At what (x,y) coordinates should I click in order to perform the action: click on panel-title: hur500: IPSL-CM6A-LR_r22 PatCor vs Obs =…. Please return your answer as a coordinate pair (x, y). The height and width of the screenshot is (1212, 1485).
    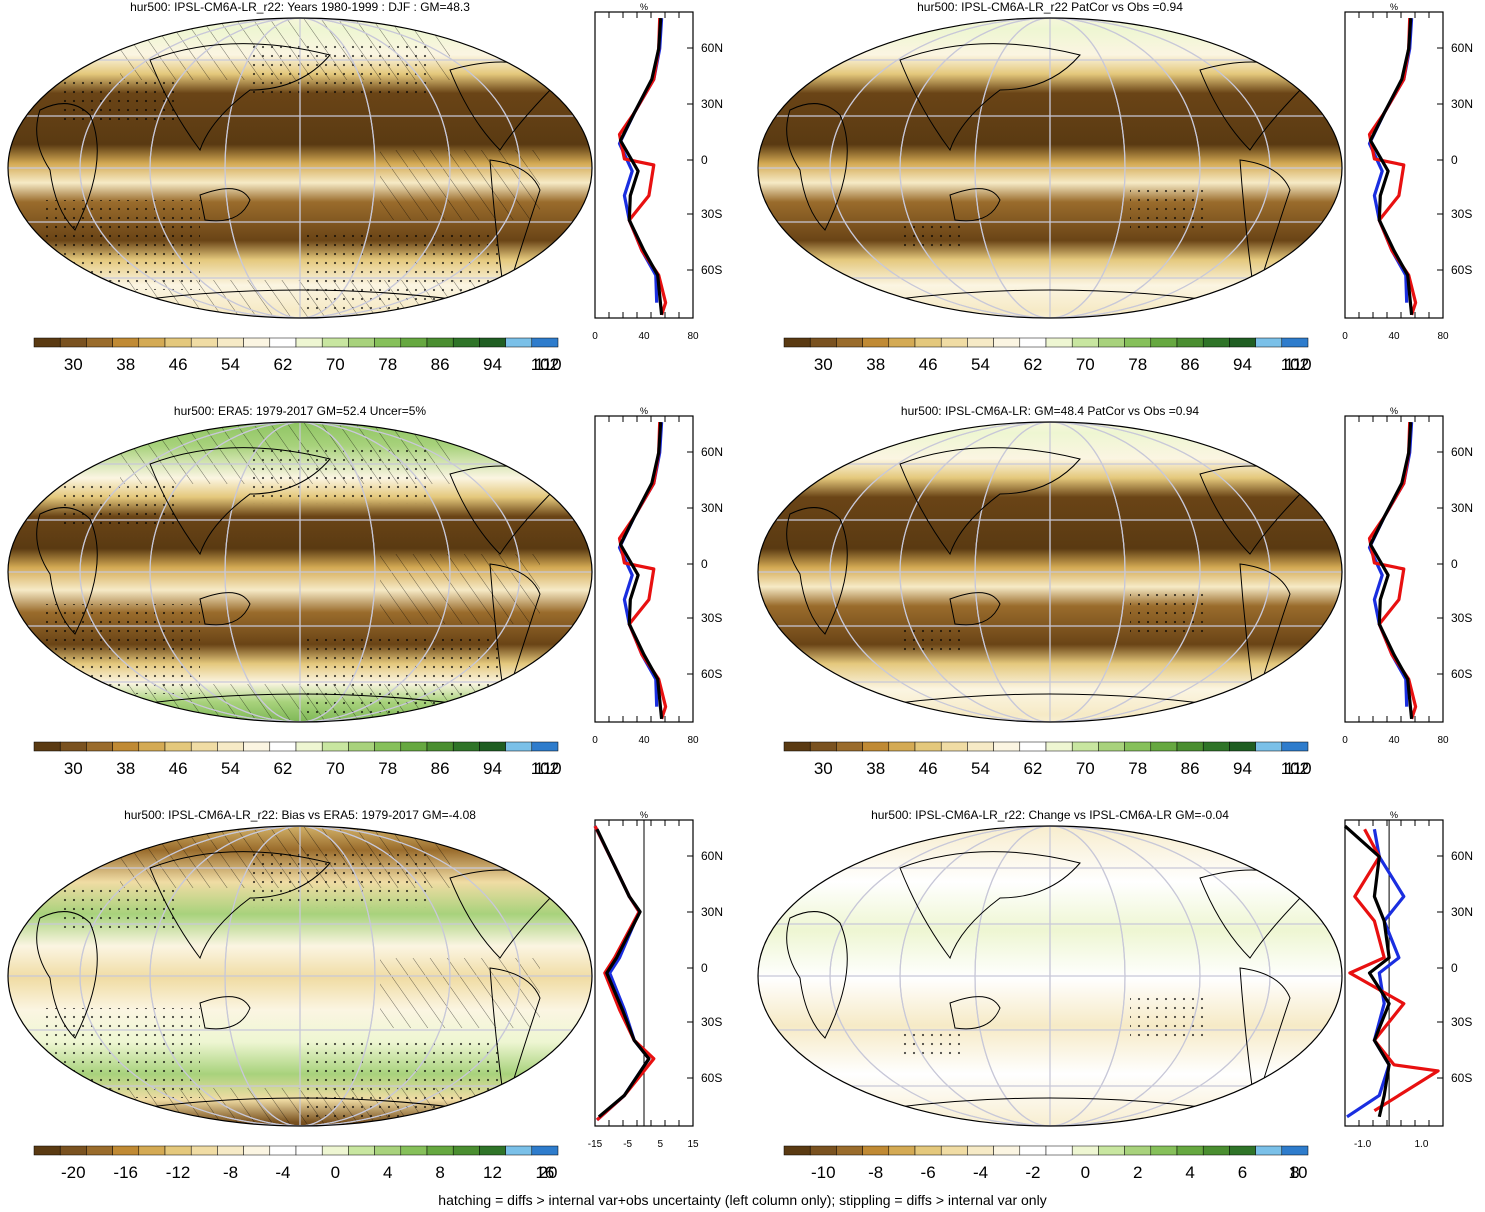
    Looking at the image, I should click on (1050, 7).